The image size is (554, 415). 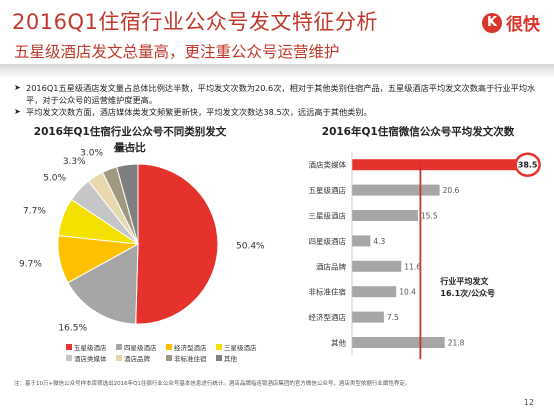 I want to click on bar-value-label: 20.6, so click(x=451, y=190).